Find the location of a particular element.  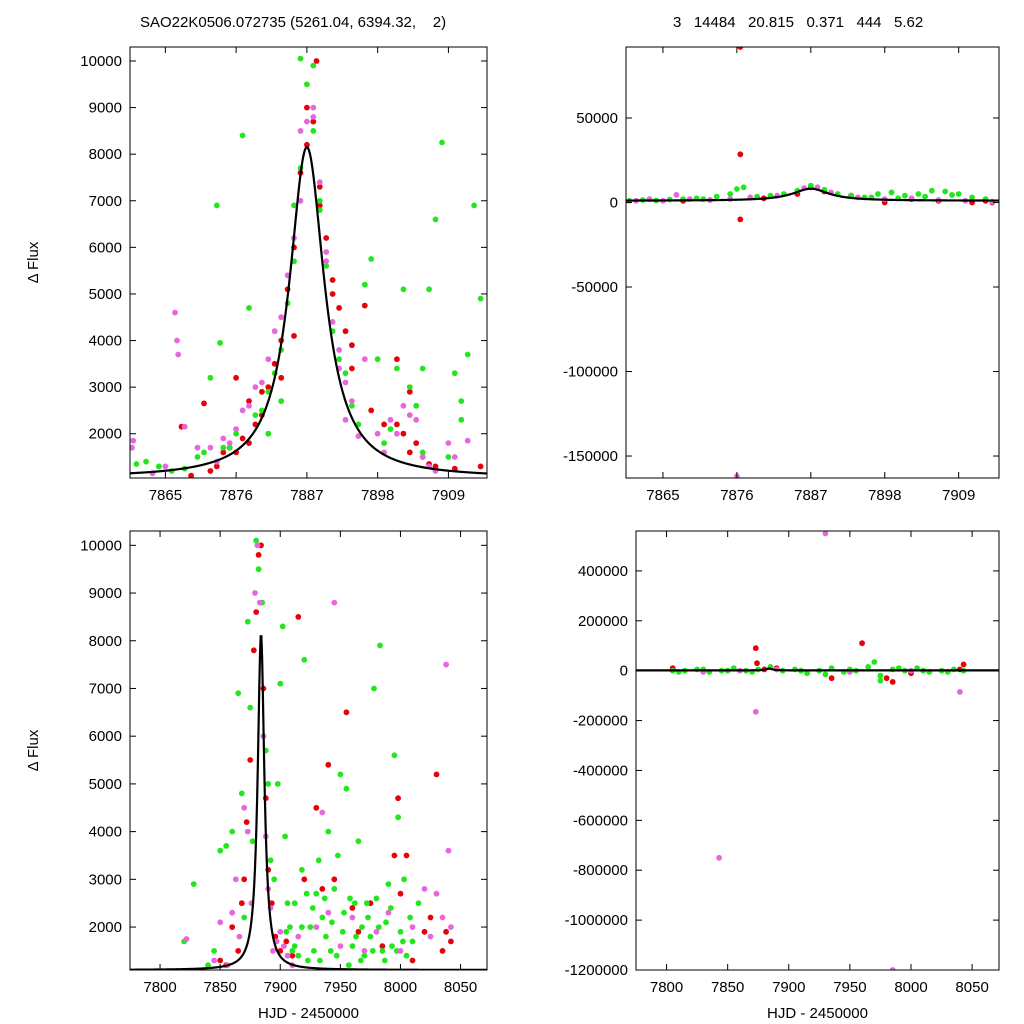

plot-frame is located at coordinates (308, 262).